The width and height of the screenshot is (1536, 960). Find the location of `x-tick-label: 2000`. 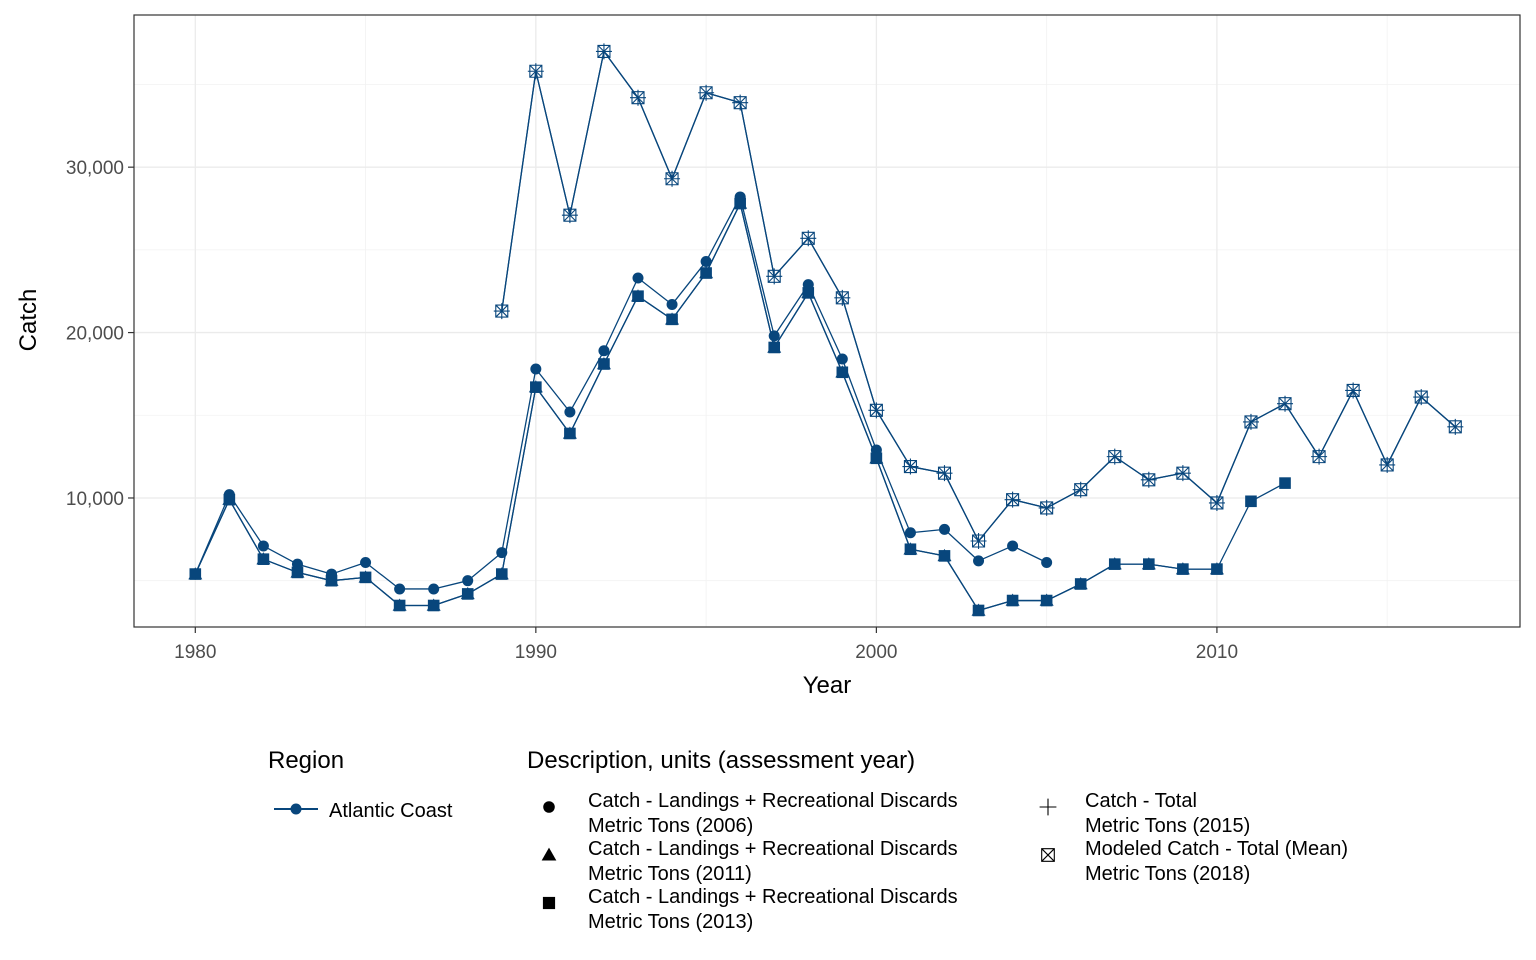

x-tick-label: 2000 is located at coordinates (876, 652).